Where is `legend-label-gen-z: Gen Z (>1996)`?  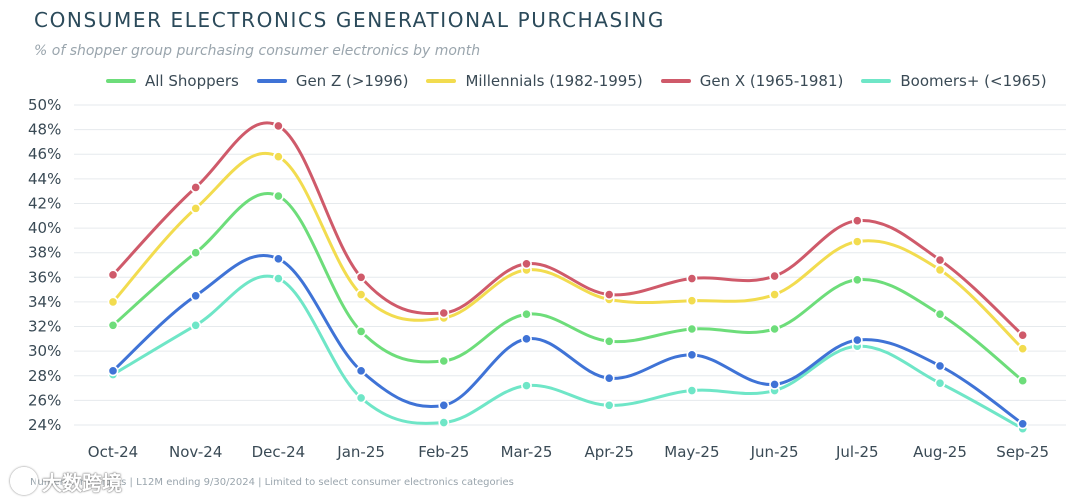 legend-label-gen-z: Gen Z (>1996) is located at coordinates (352, 81).